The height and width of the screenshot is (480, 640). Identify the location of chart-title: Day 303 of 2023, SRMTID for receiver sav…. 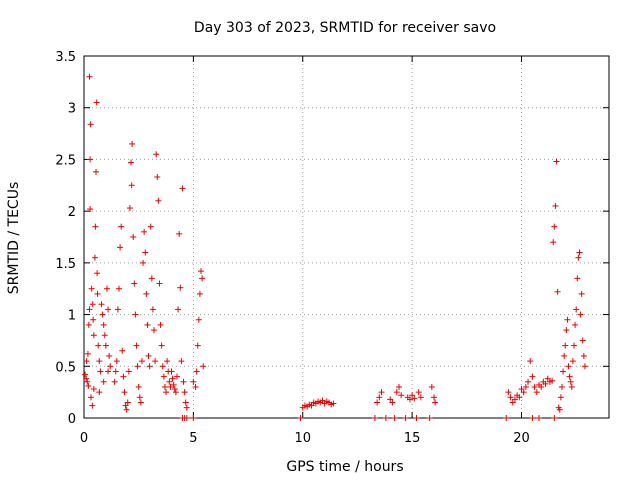
(345, 28).